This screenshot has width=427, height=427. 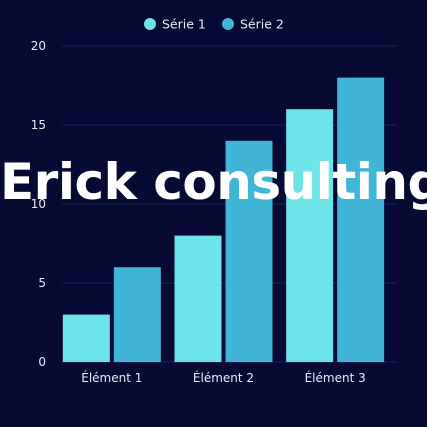 What do you see at coordinates (184, 24) in the screenshot?
I see `legend-label-series1: Série 1` at bounding box center [184, 24].